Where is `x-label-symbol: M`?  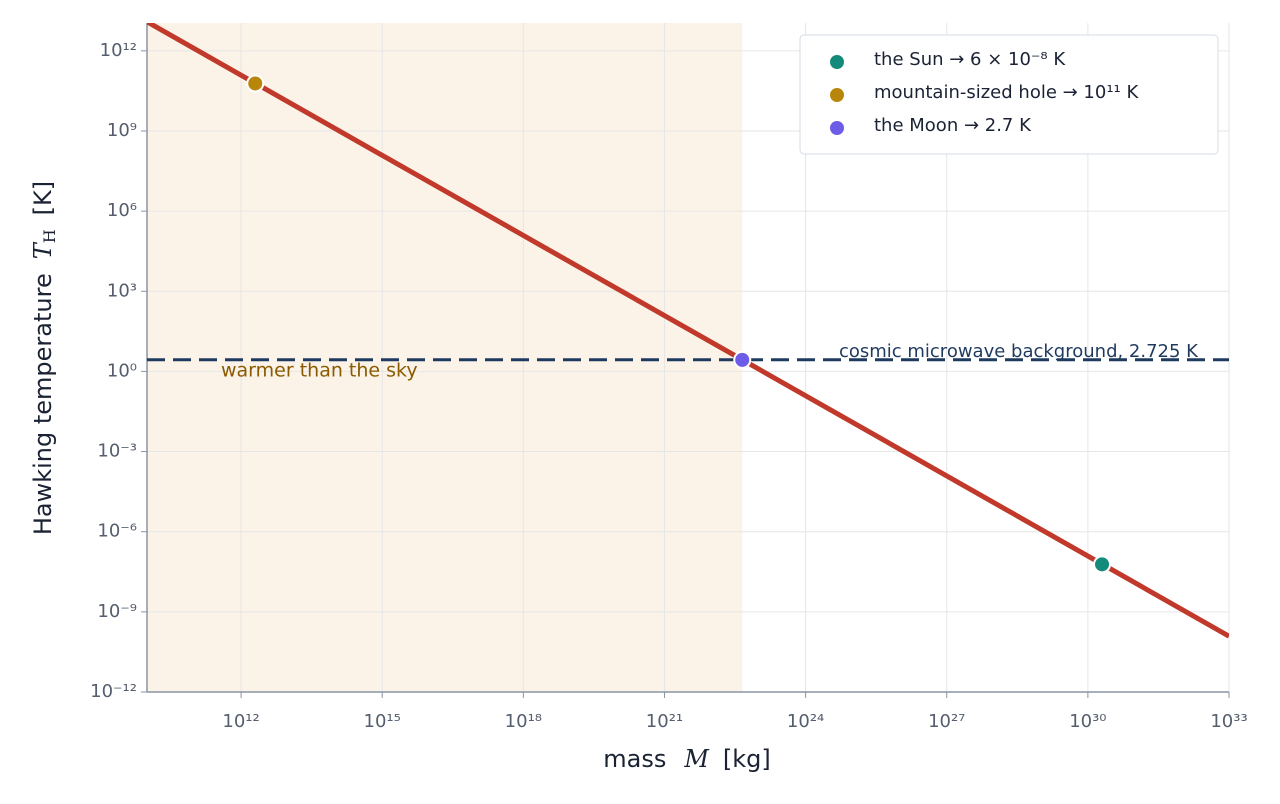
x-label-symbol: M is located at coordinates (696, 759).